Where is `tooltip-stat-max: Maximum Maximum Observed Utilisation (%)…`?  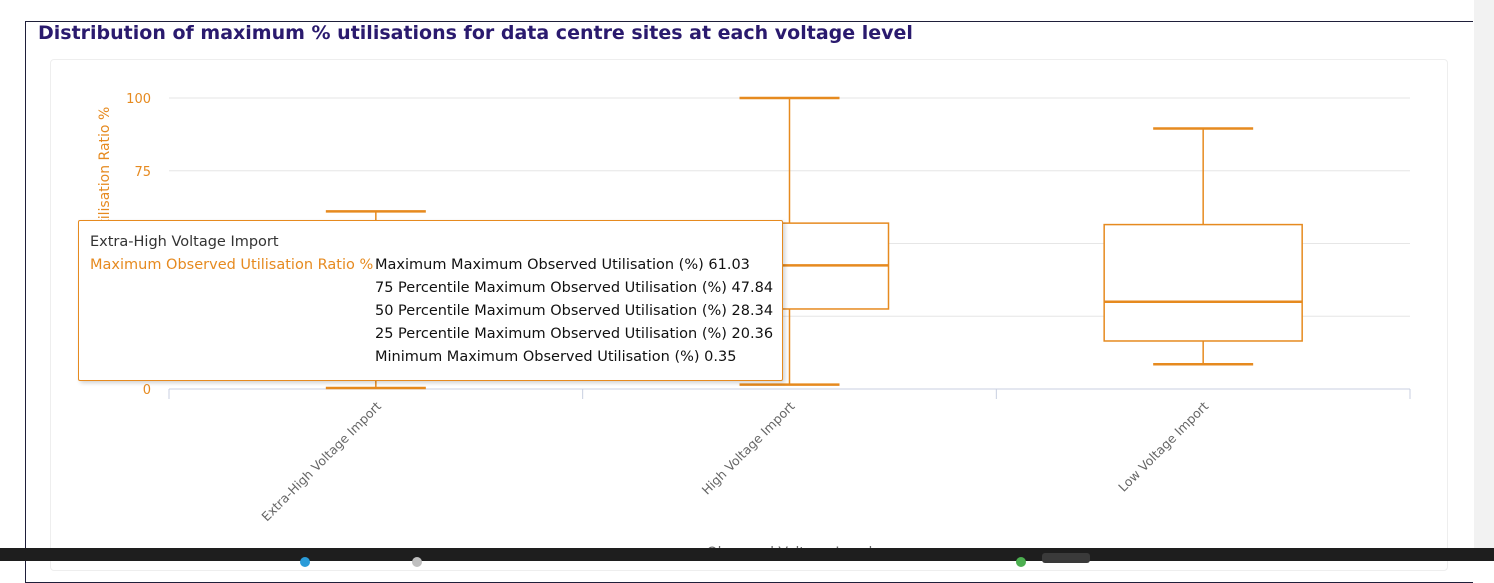 tooltip-stat-max: Maximum Maximum Observed Utilisation (%)… is located at coordinates (562, 265).